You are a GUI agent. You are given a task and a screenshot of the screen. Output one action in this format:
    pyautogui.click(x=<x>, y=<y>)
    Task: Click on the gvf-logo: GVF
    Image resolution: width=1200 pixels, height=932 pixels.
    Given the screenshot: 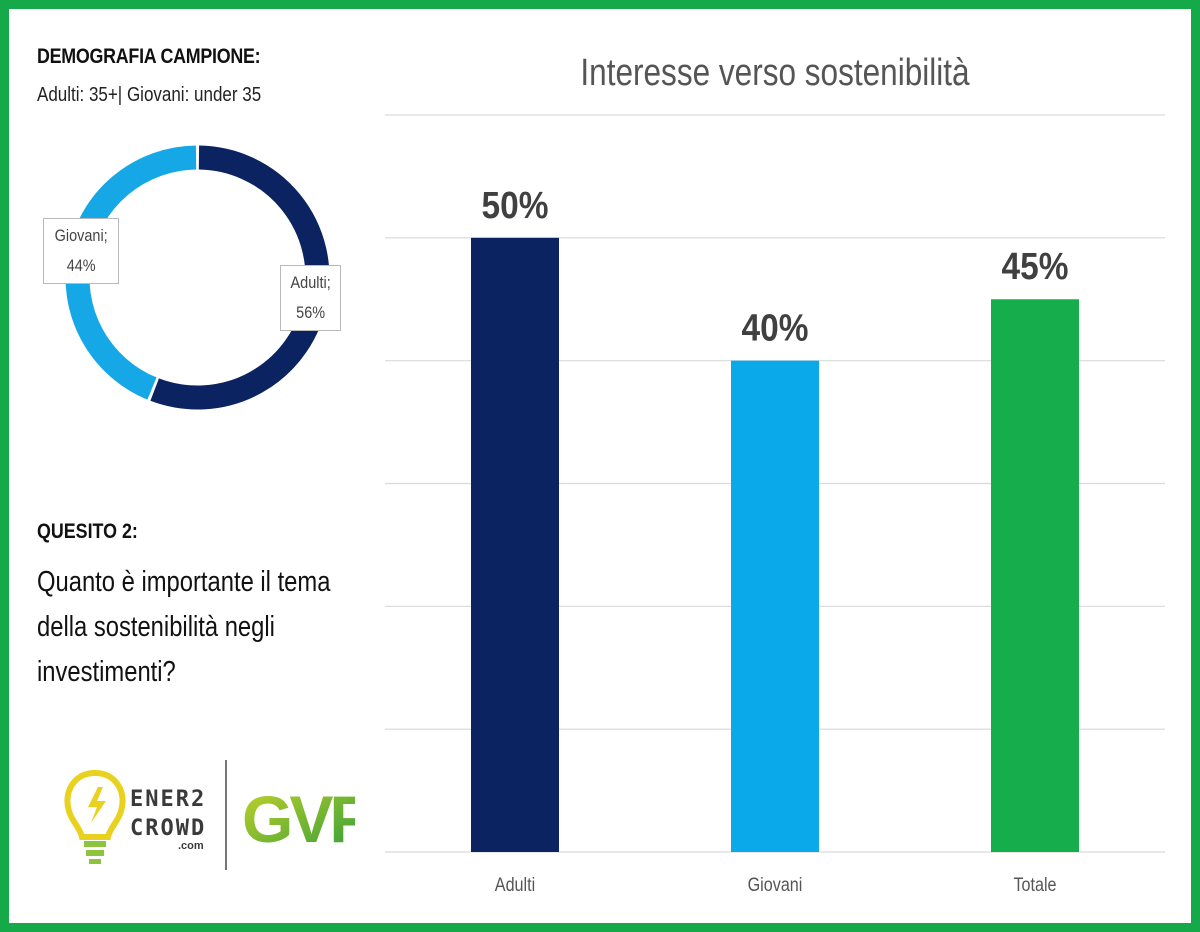 What is the action you would take?
    pyautogui.click(x=298, y=818)
    